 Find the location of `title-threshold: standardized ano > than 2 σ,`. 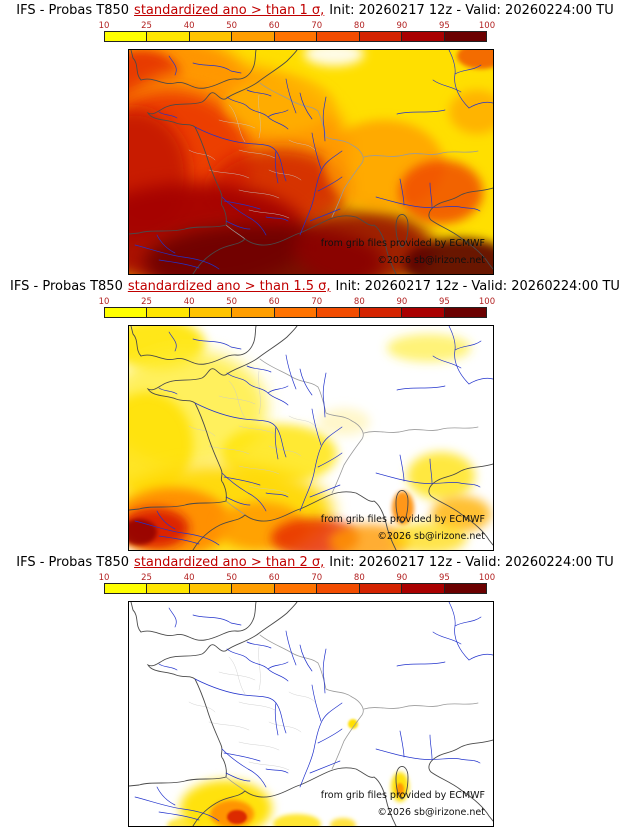

title-threshold: standardized ano > than 2 σ, is located at coordinates (229, 562).